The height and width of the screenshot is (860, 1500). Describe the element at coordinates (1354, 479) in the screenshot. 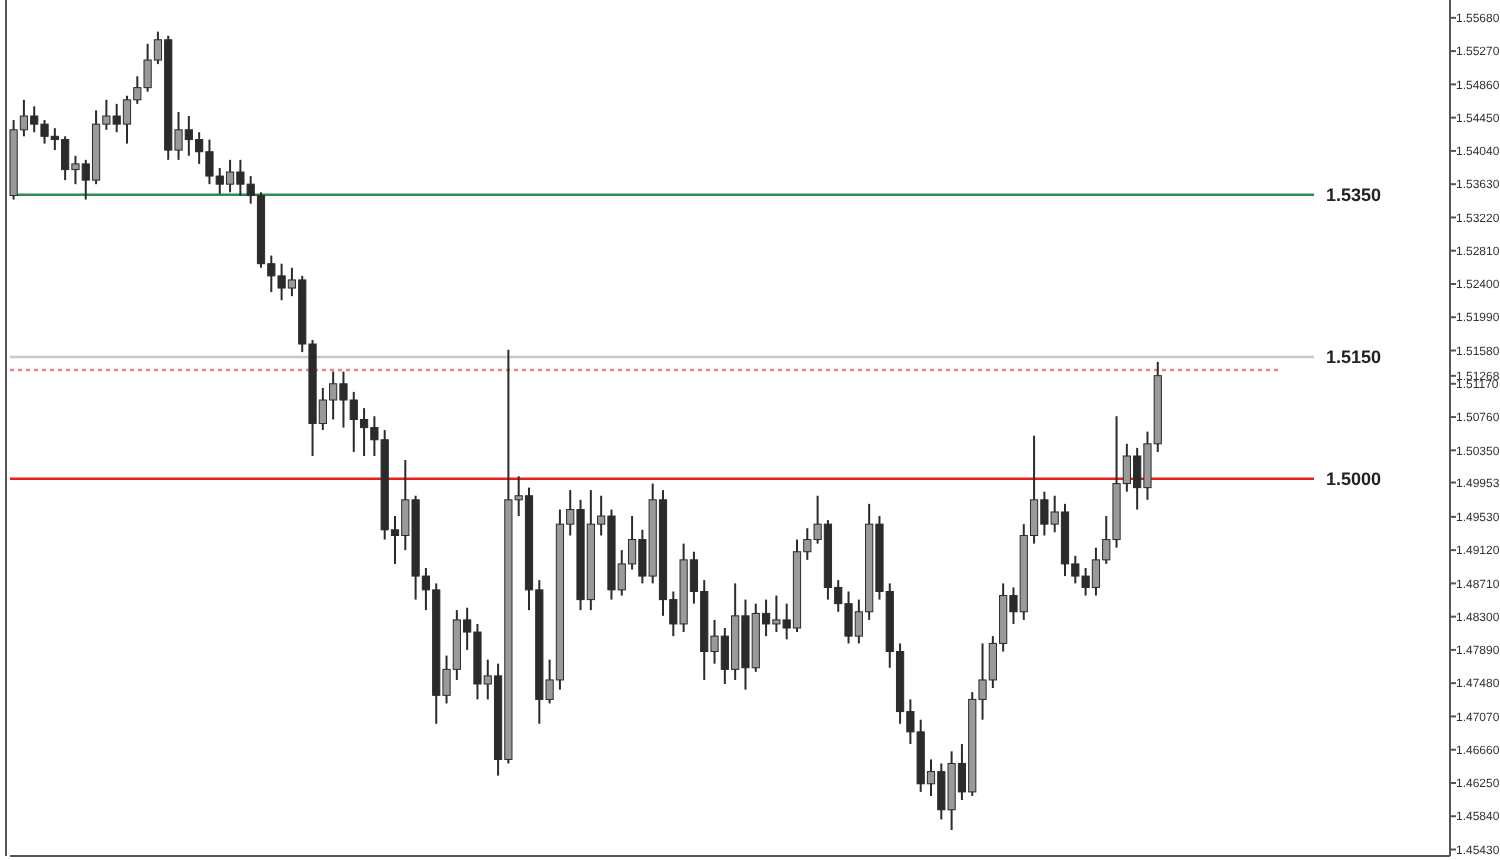

I see `ref-line-label: 1.5000` at that location.